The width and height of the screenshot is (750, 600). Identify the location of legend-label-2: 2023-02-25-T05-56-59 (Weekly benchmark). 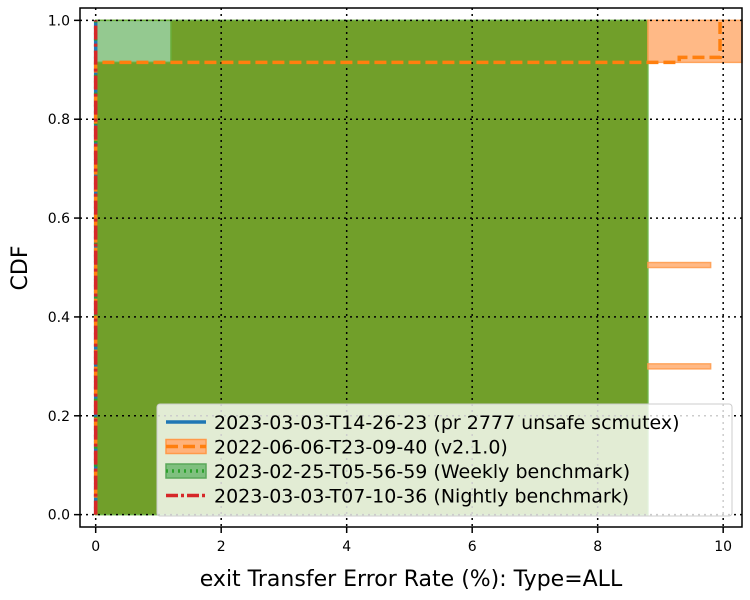
(422, 472).